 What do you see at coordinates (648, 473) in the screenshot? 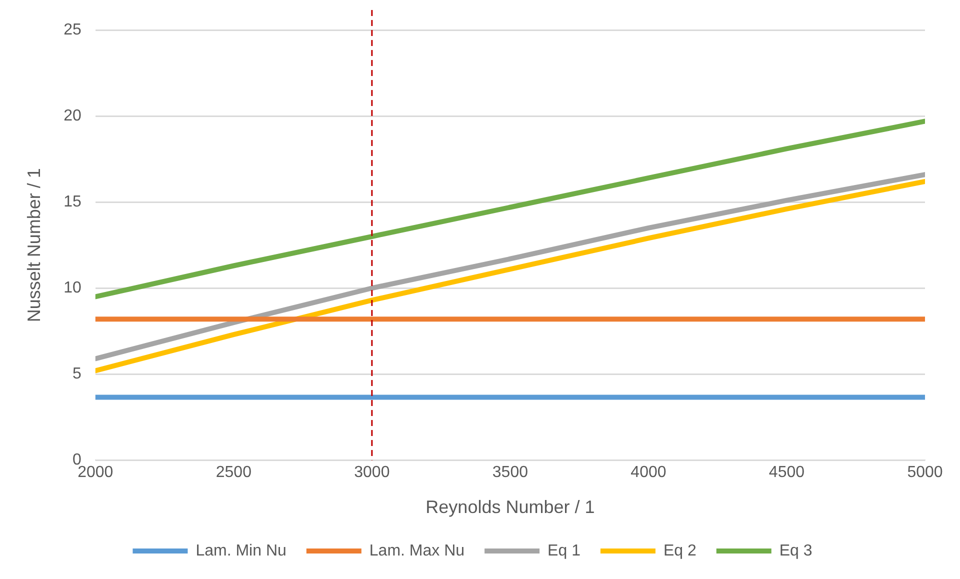
I see `x-tick-label: 4000` at bounding box center [648, 473].